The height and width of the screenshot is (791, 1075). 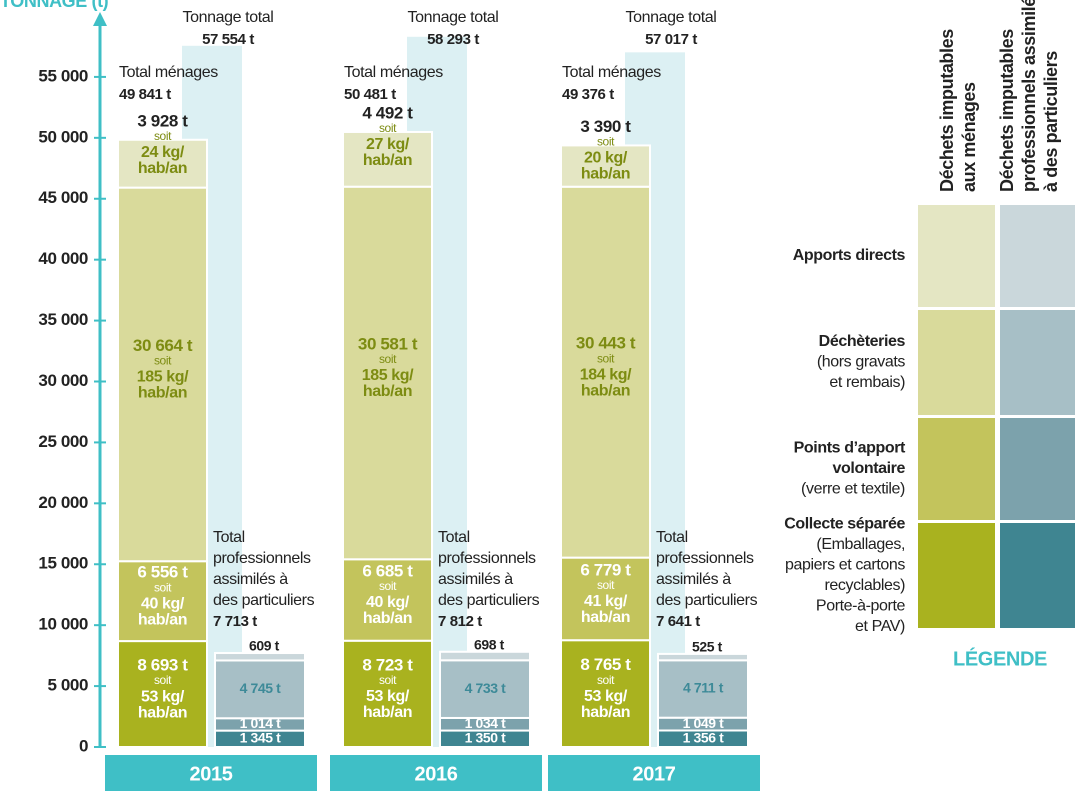 I want to click on legend-header: Déchets imputables, so click(x=1007, y=110).